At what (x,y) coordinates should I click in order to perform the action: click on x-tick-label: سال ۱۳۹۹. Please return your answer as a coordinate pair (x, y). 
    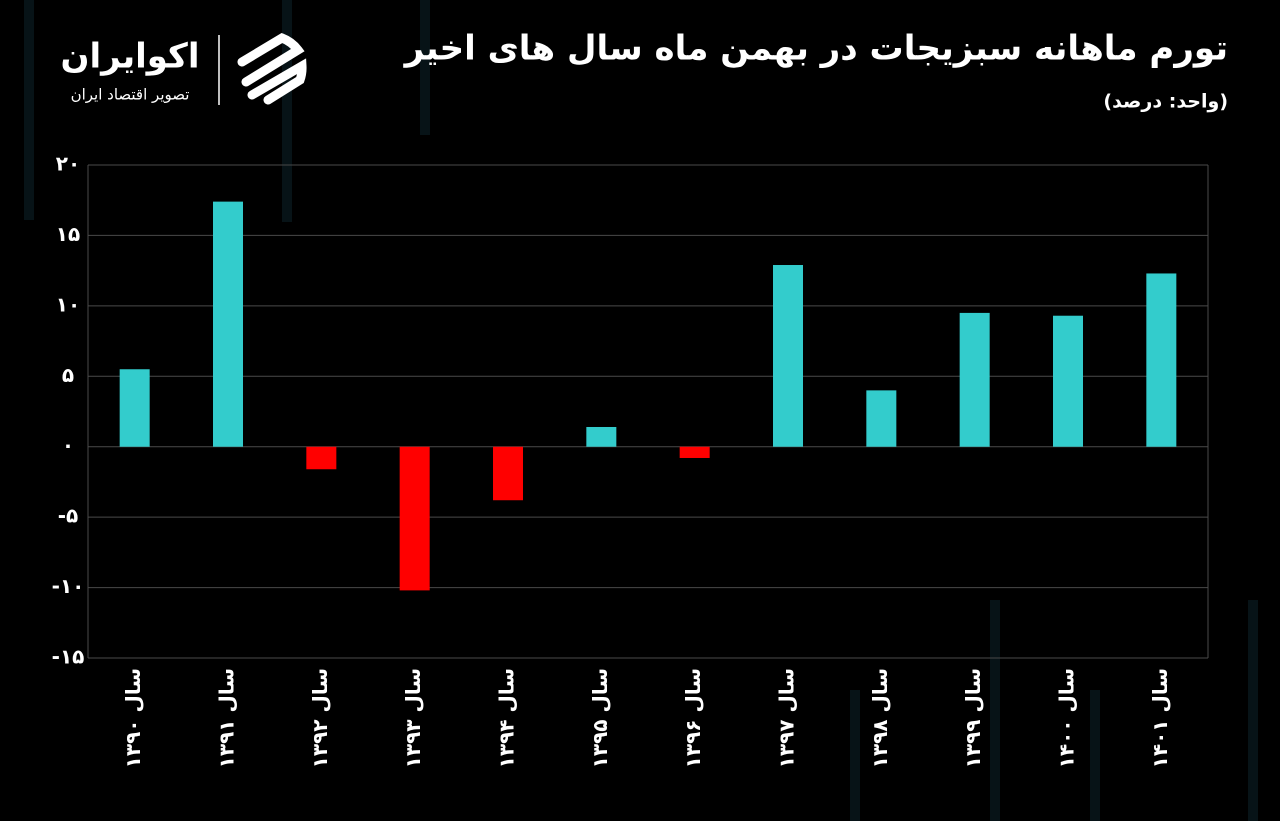
    Looking at the image, I should click on (973, 718).